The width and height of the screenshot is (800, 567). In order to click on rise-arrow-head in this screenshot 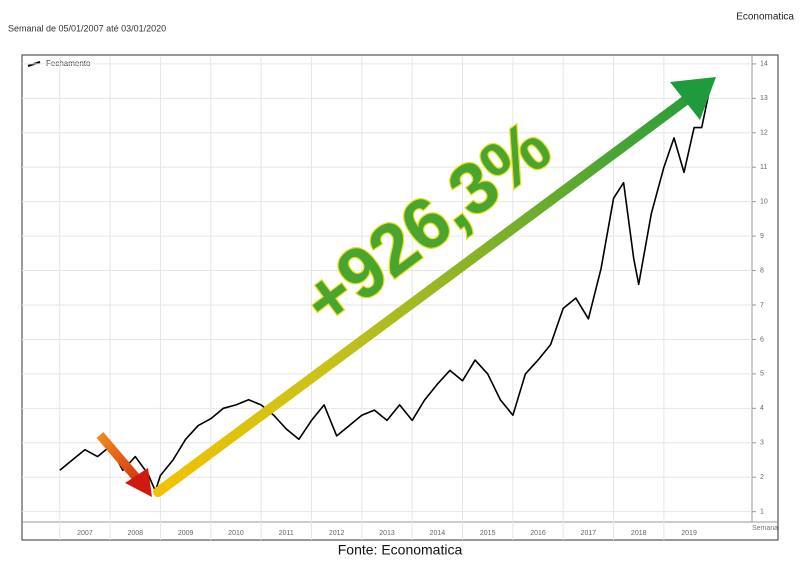, I will do `click(693, 98)`.